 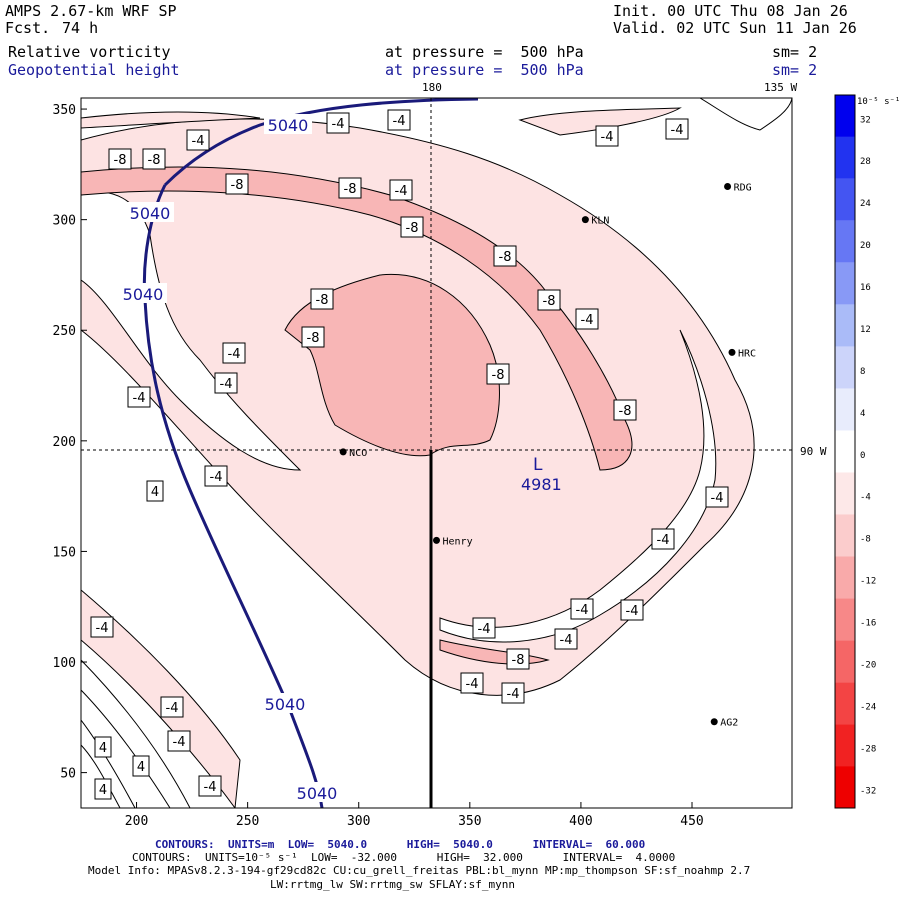 I want to click on colorbar-tick-label: -32, so click(x=868, y=791).